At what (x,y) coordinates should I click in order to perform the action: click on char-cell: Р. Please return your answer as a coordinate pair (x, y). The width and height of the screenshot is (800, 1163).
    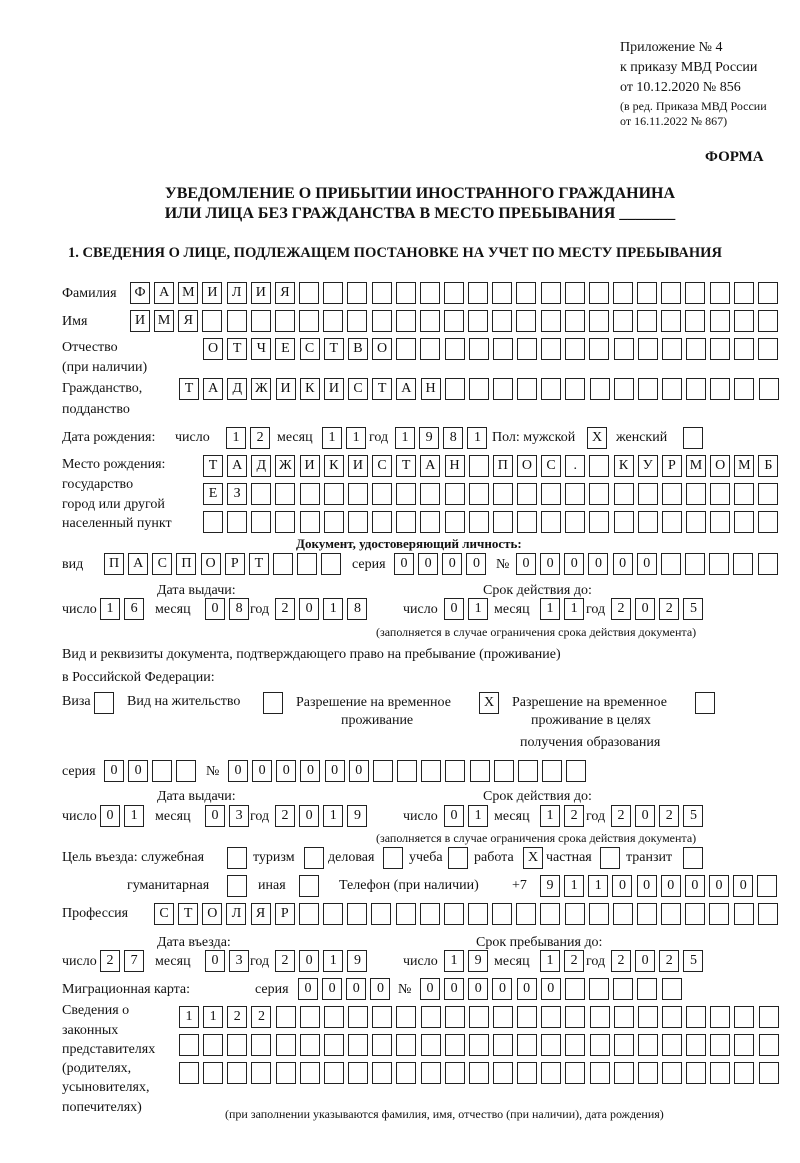
    Looking at the image, I should click on (234, 564).